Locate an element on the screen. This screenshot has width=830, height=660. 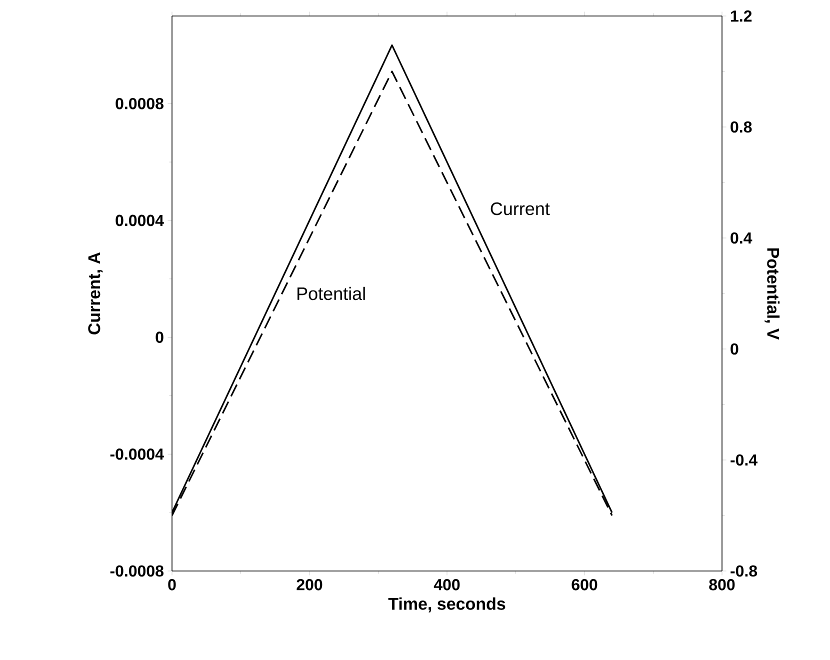
x-tick-label: 600 is located at coordinates (585, 584).